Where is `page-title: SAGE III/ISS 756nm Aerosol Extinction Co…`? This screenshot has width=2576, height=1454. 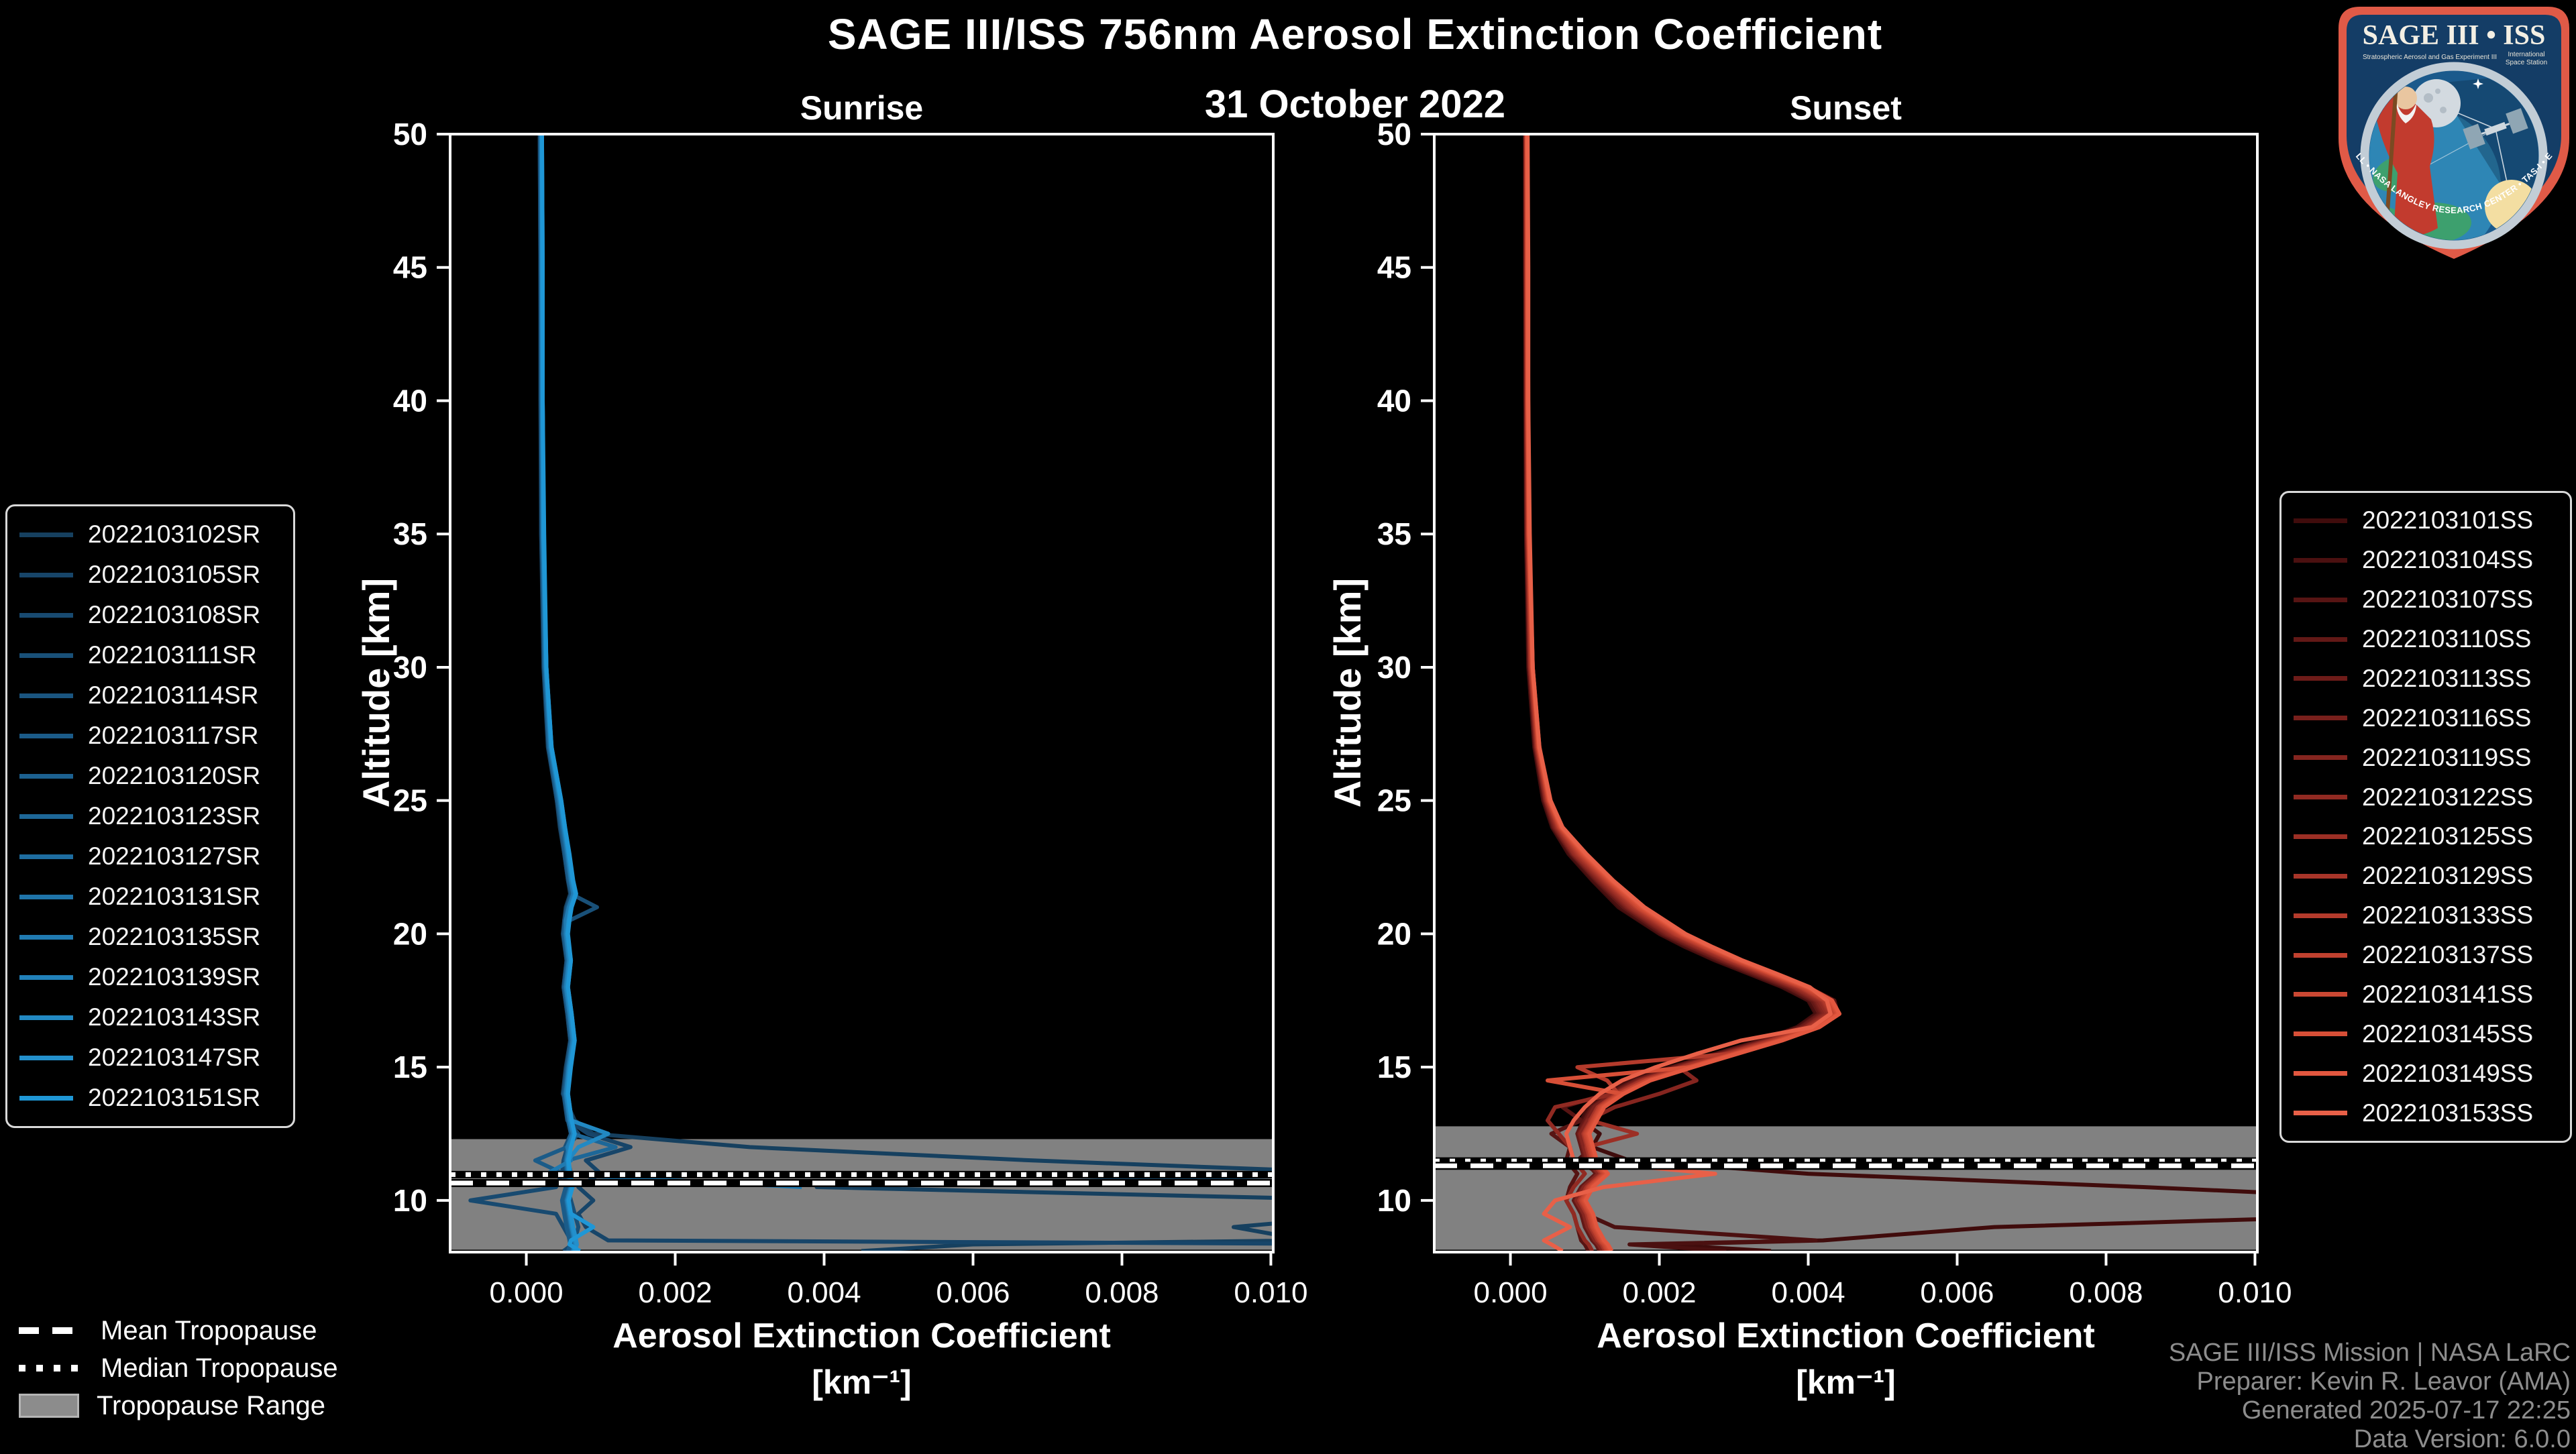
page-title: SAGE III/ISS 756nm Aerosol Extinction Co… is located at coordinates (1355, 34).